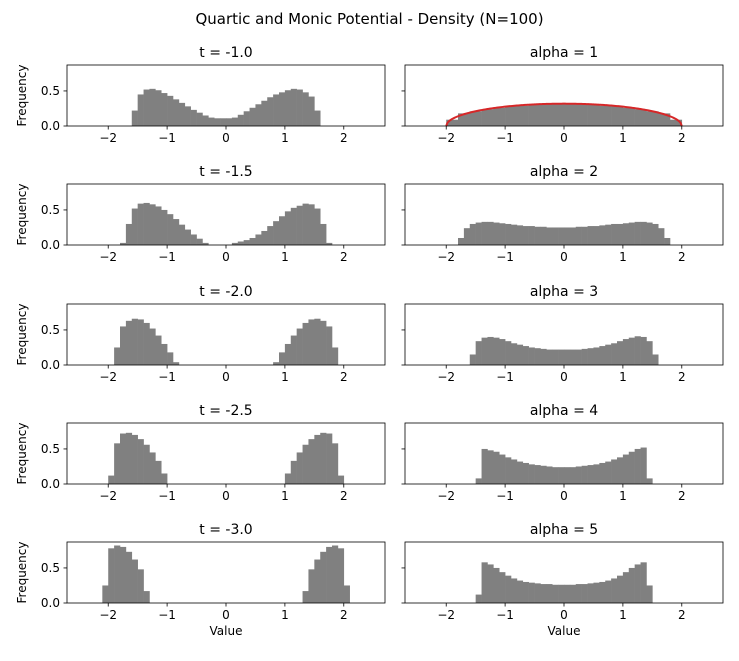 This screenshot has width=739, height=661. Describe the element at coordinates (22, 335) in the screenshot. I see `y-axis-label: Frequency` at that location.